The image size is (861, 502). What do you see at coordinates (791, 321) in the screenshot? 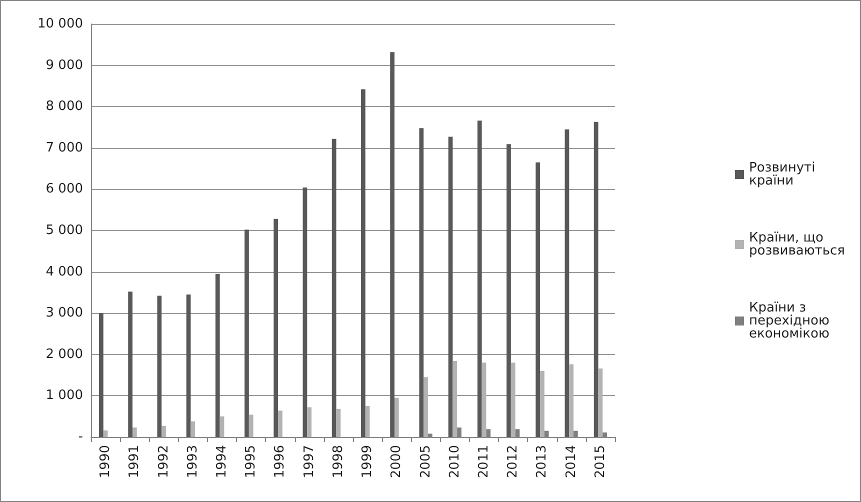
I see `legend-label: Країни з перехідною економікою` at bounding box center [791, 321].